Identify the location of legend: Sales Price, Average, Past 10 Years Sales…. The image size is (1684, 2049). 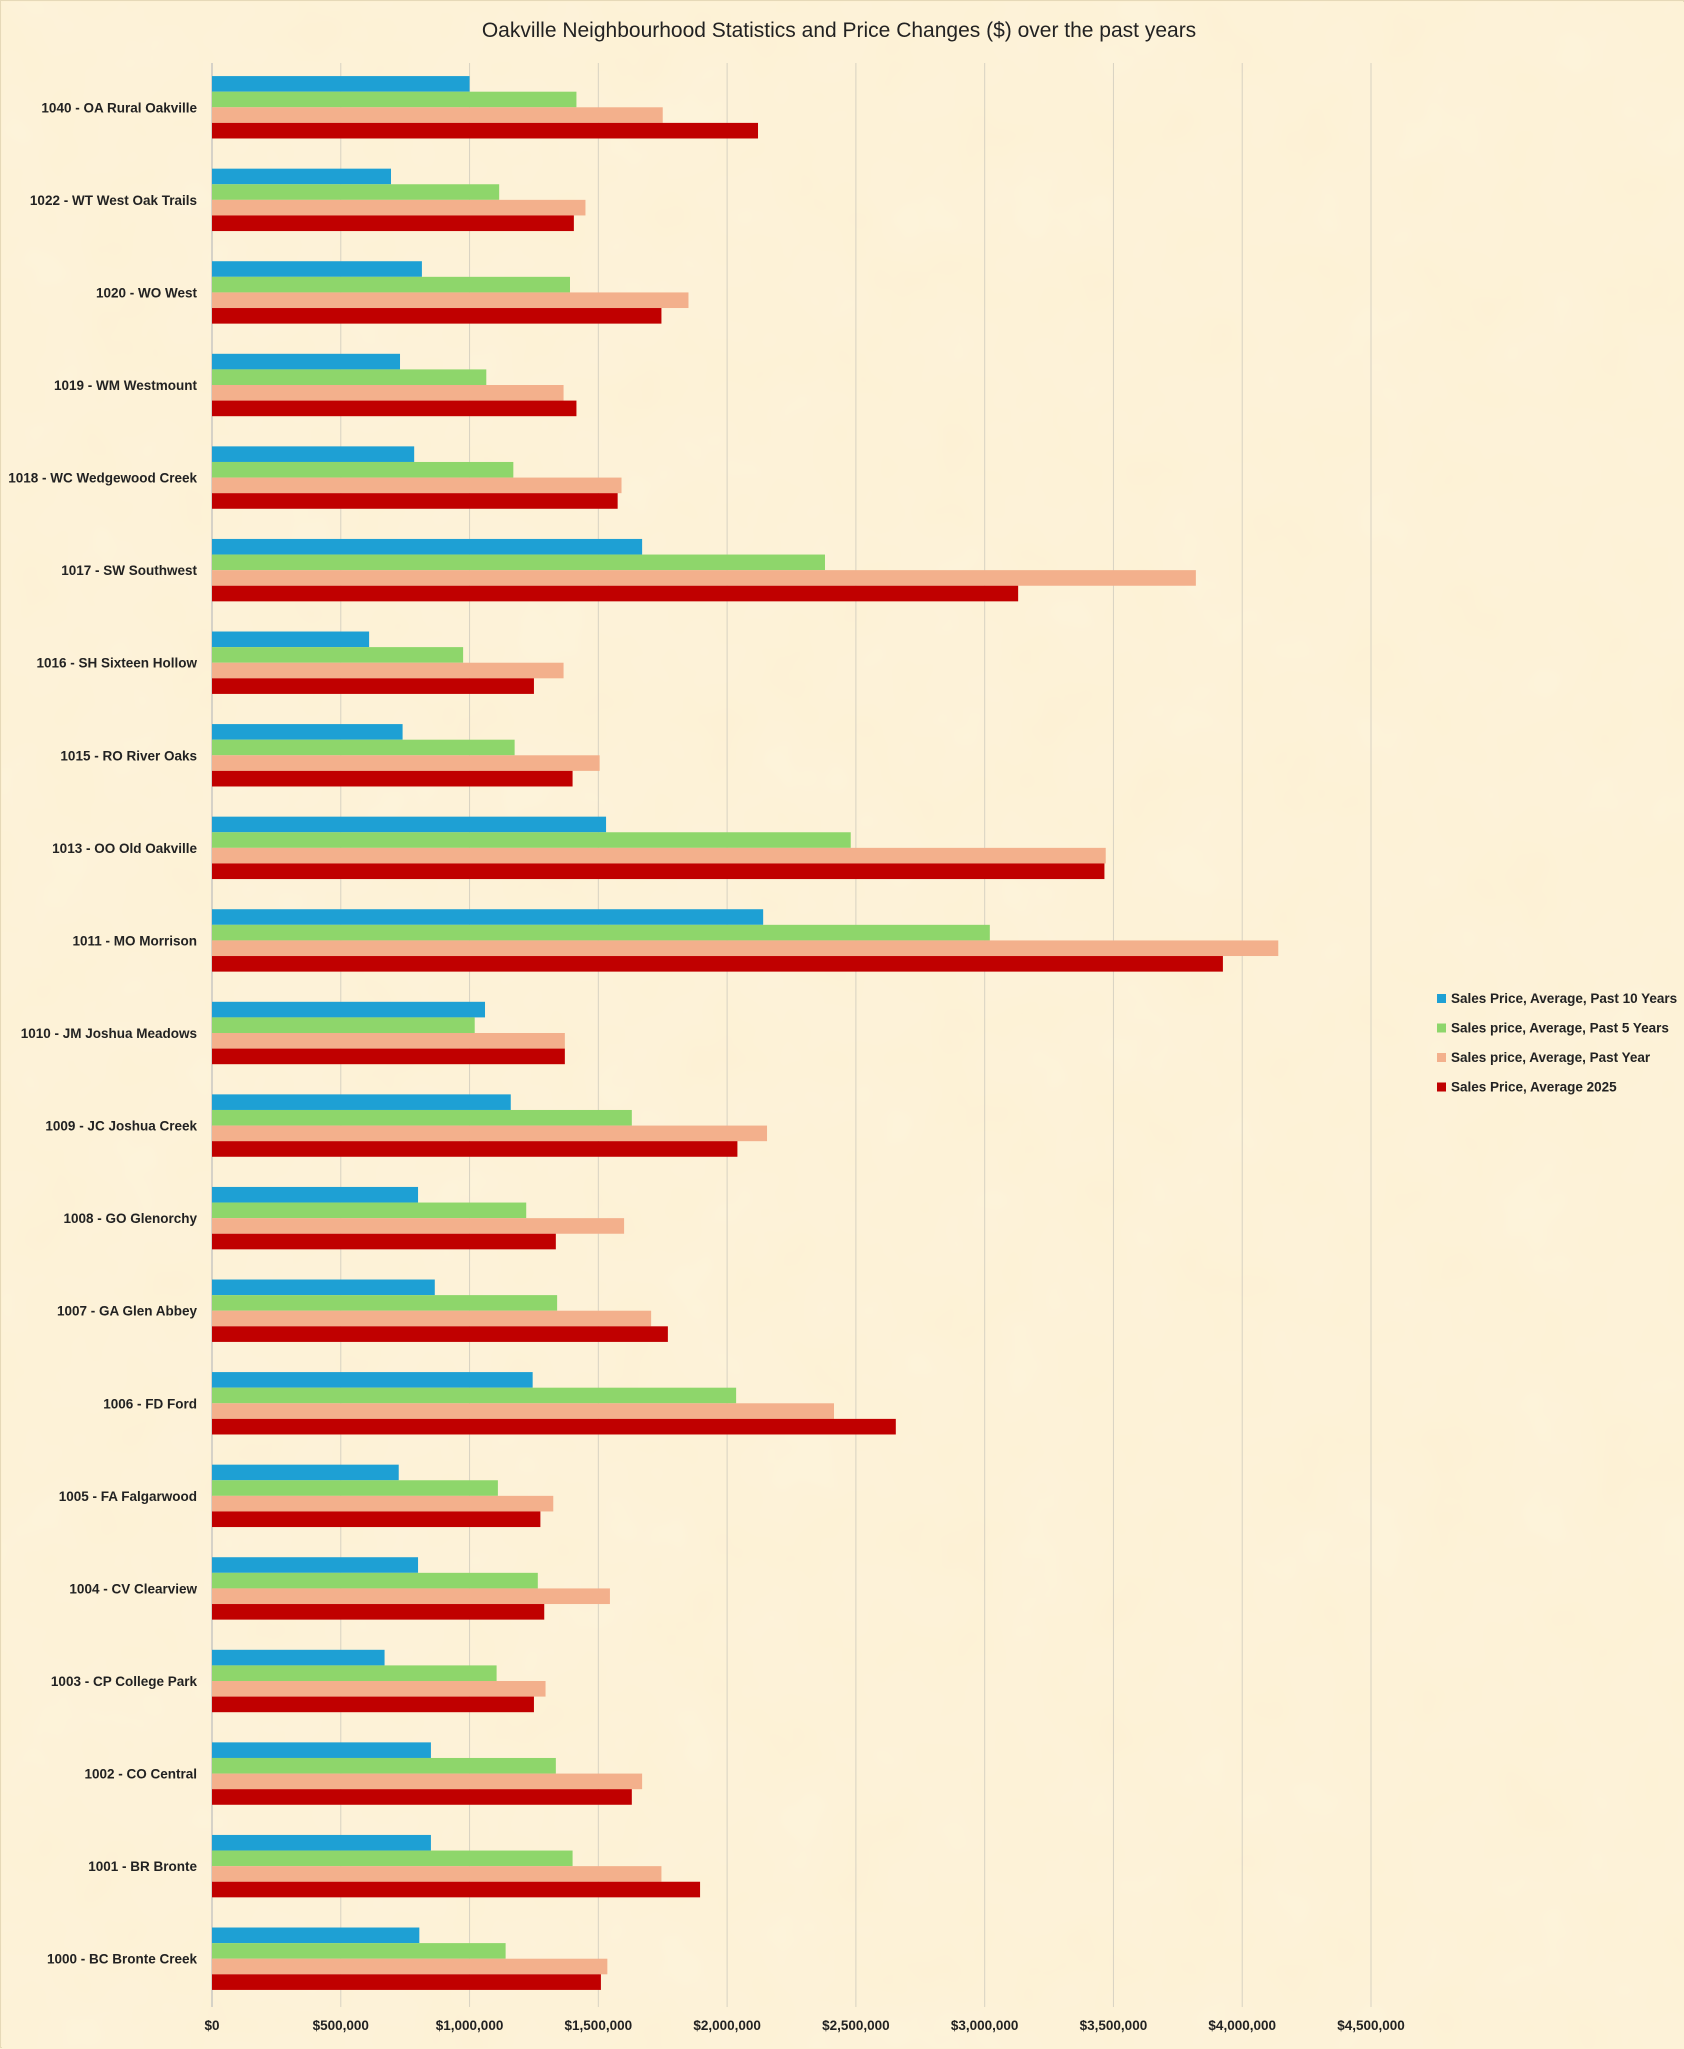
(1557, 1043).